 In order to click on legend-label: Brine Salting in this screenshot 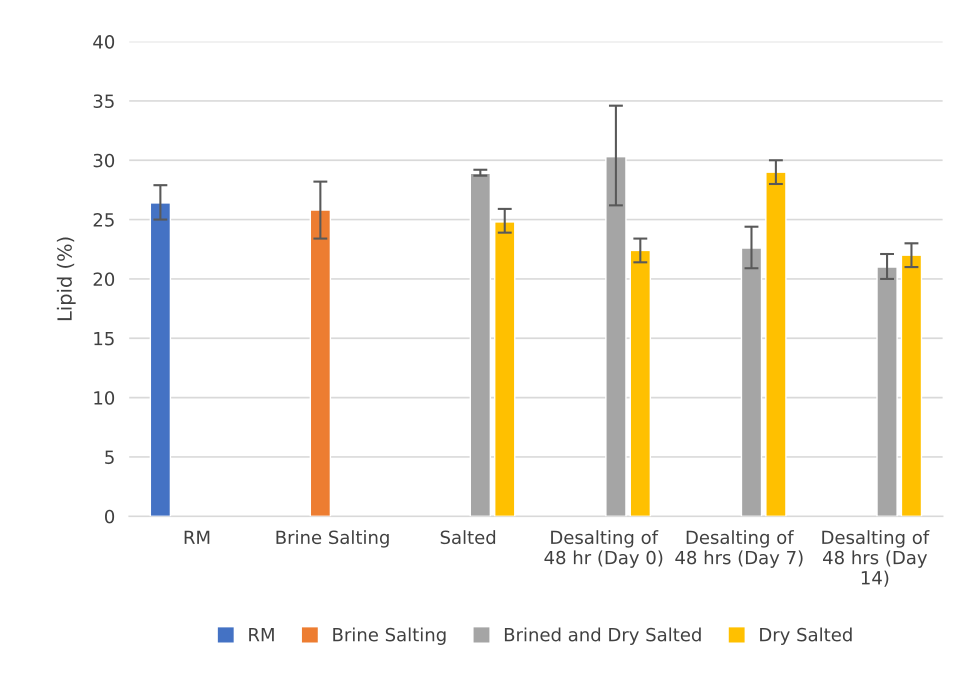, I will do `click(389, 636)`.